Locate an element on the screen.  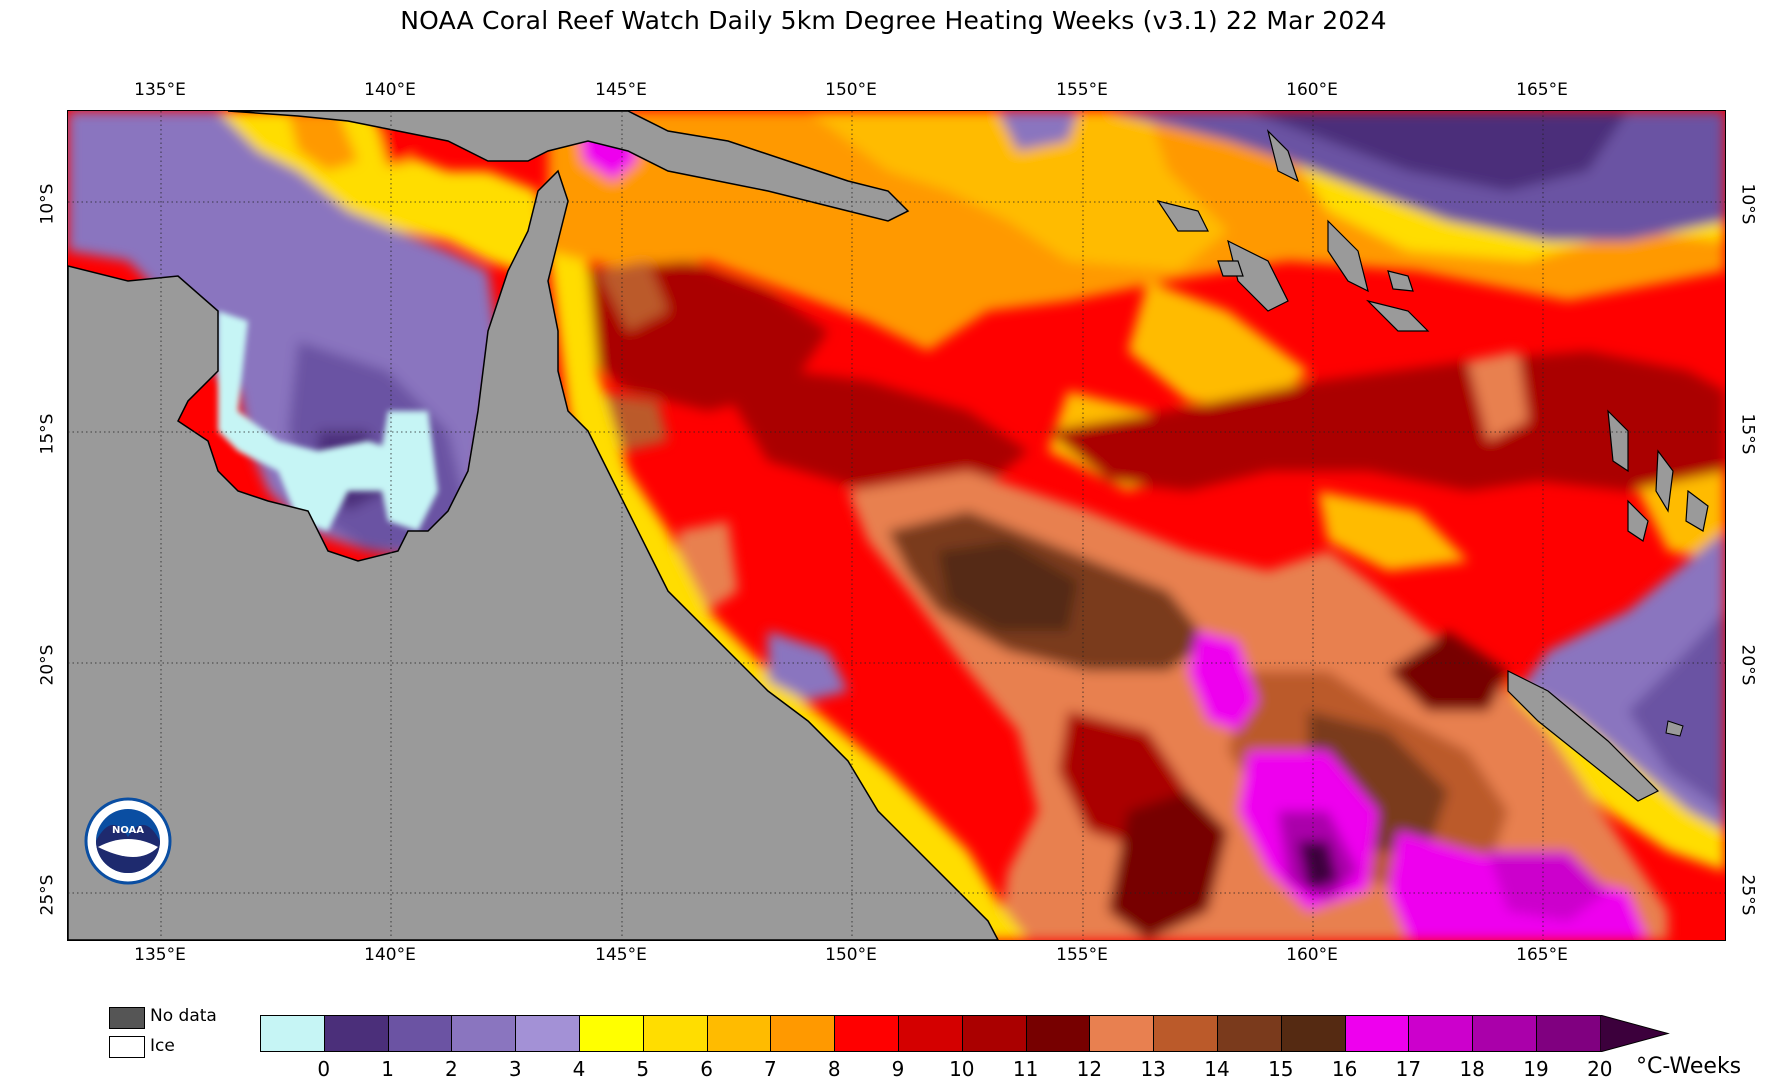
ice-patches is located at coordinates (328, 421).